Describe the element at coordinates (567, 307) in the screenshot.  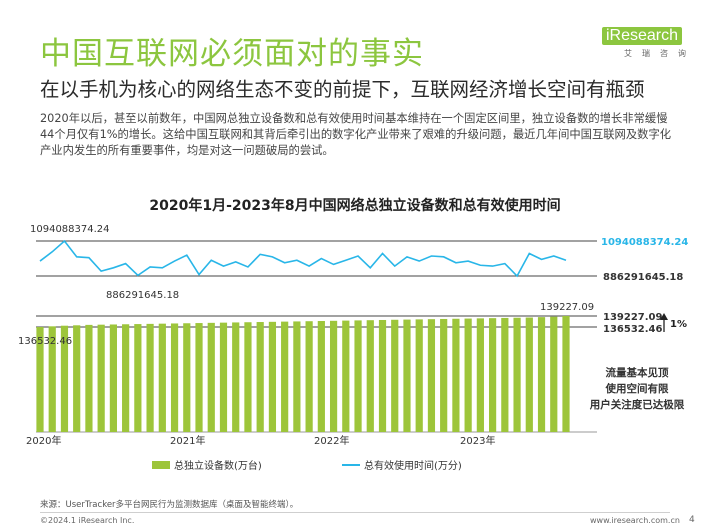
I see `bar-max-label: 139227.09` at that location.